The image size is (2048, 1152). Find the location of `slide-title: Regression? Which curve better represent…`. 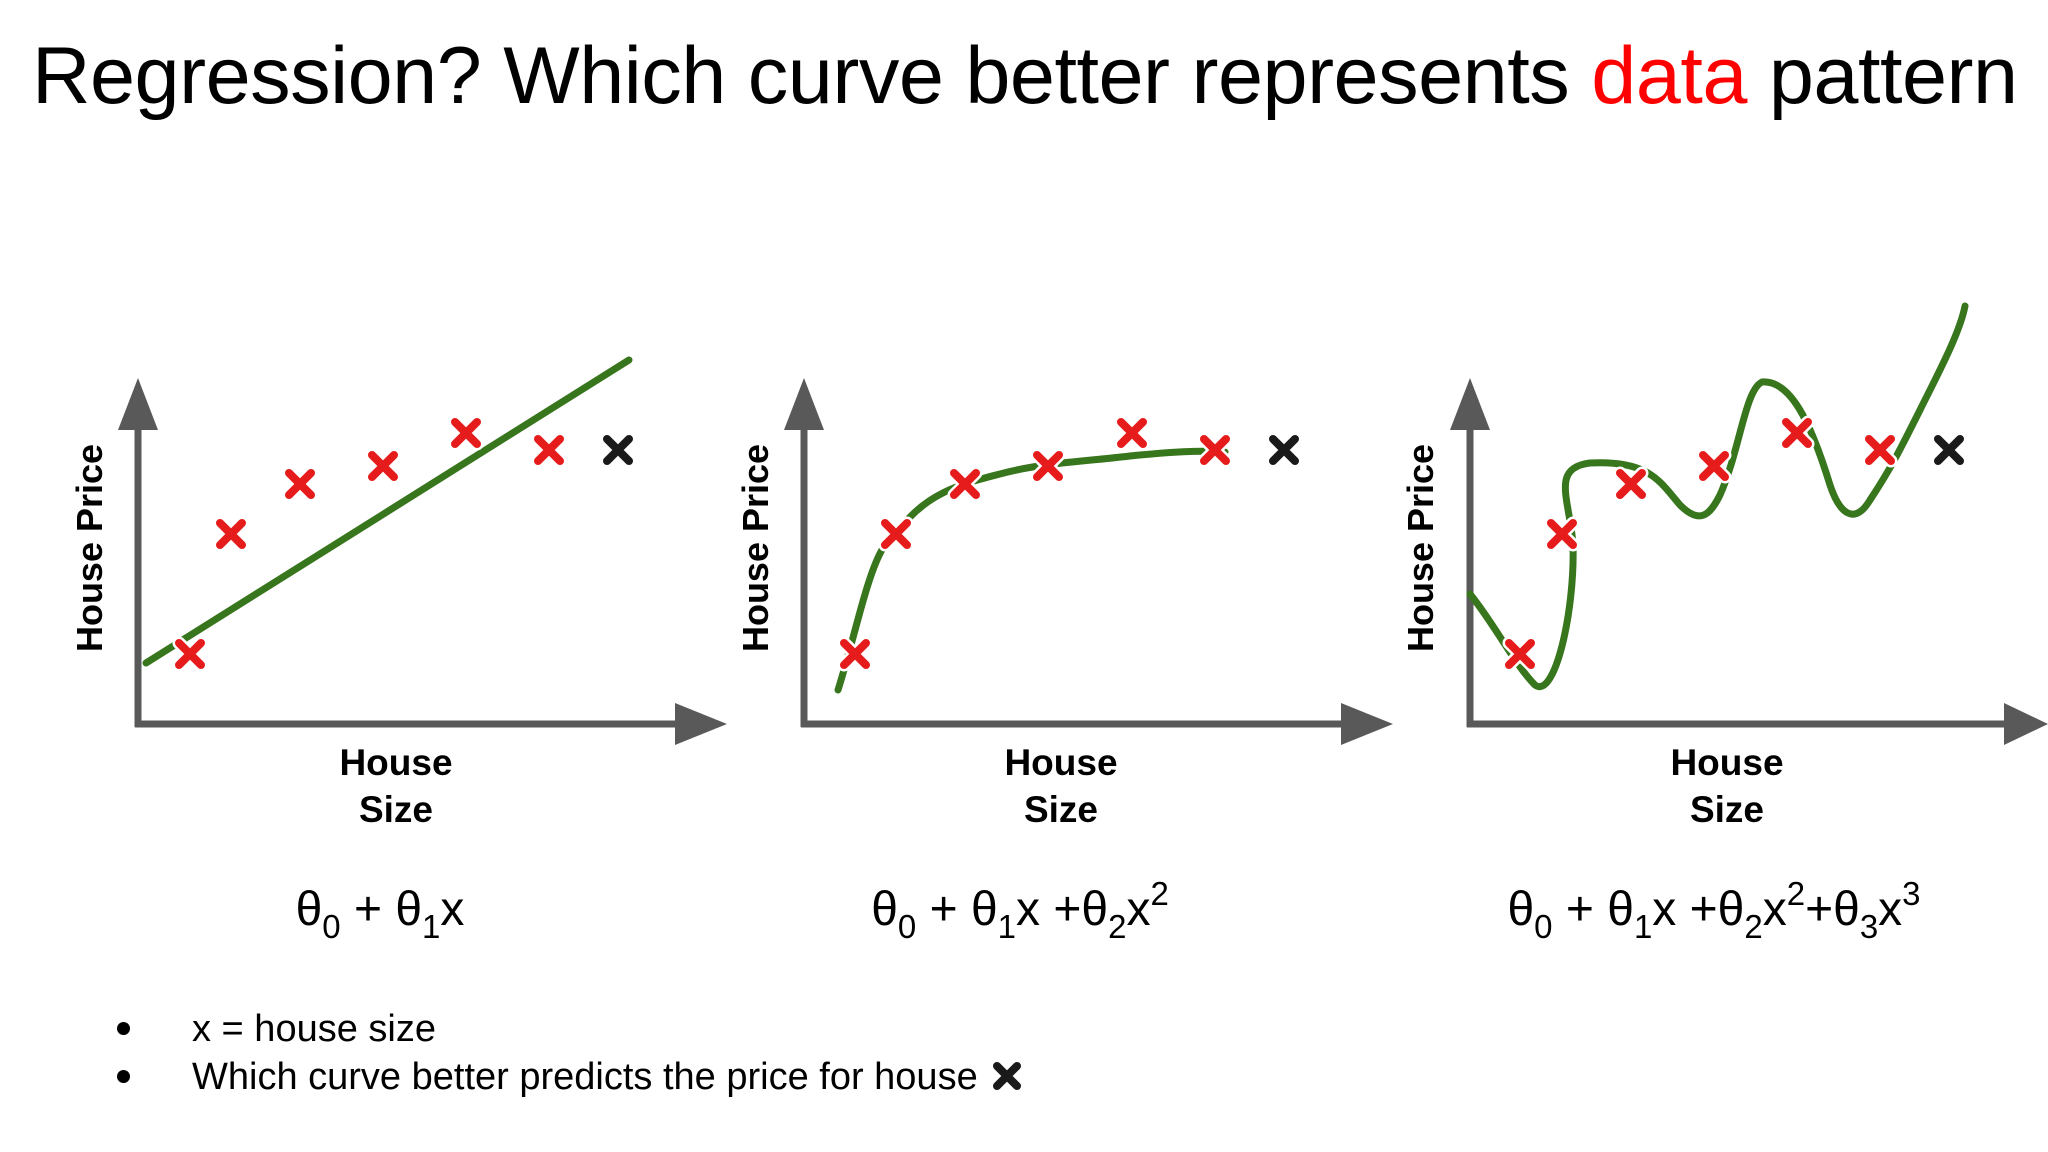

slide-title: Regression? Which curve better represent… is located at coordinates (1025, 76).